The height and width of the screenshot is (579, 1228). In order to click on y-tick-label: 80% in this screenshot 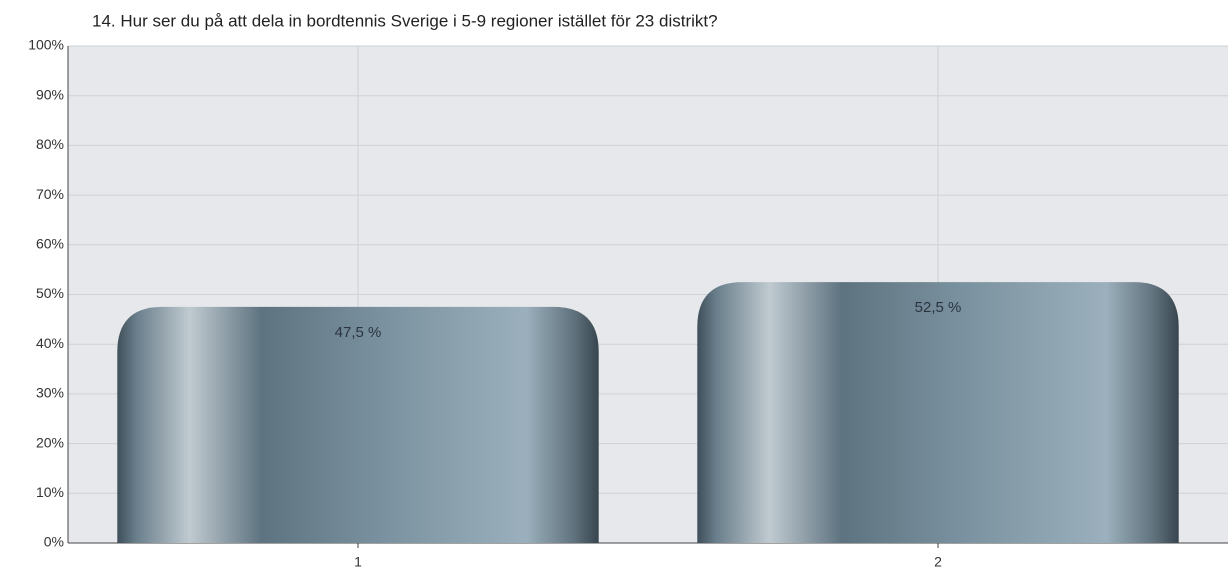, I will do `click(50, 144)`.